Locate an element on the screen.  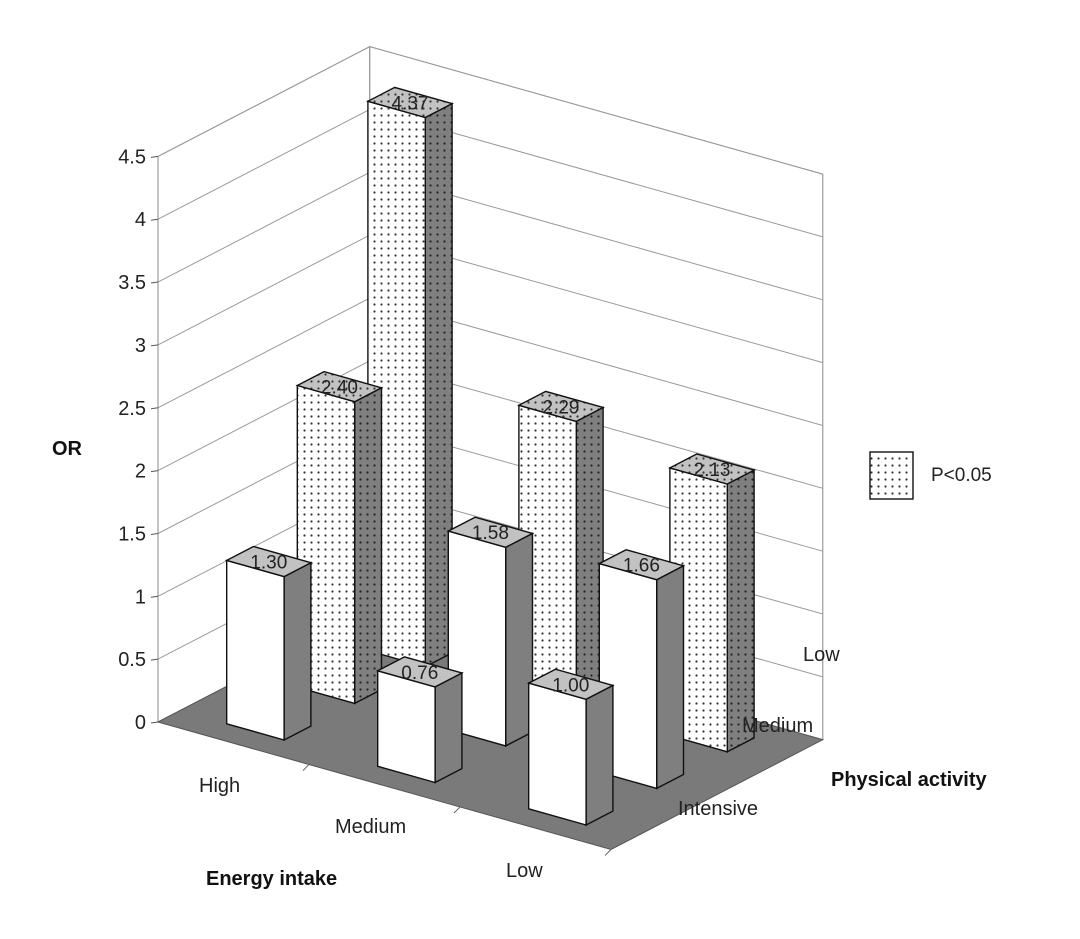
bar-value-label: 4.37 is located at coordinates (410, 103).